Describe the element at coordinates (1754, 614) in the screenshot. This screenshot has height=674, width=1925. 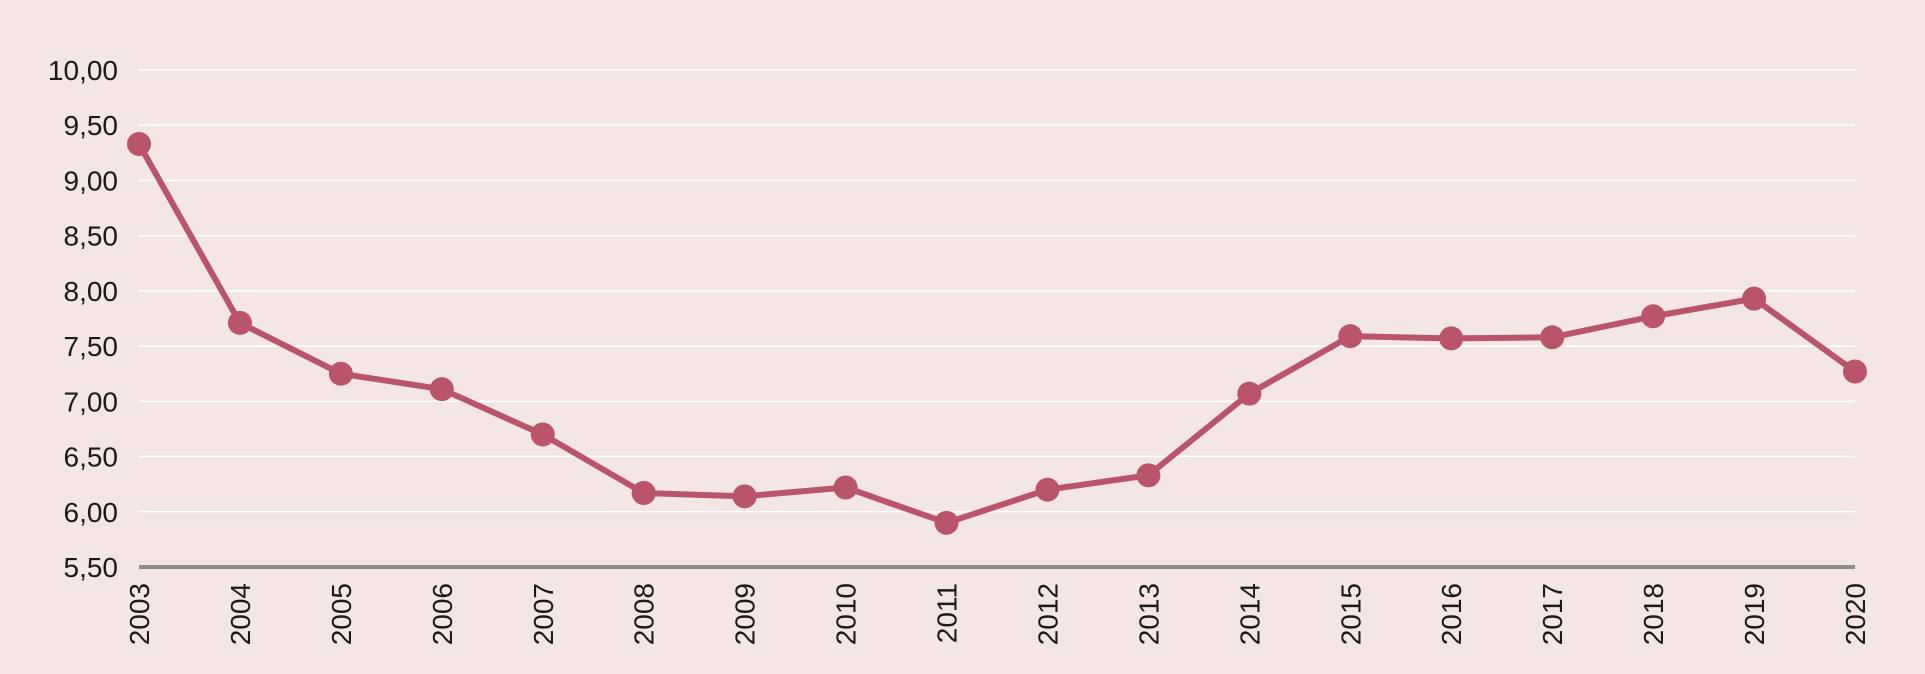
I see `x-tick-label: 2019` at that location.